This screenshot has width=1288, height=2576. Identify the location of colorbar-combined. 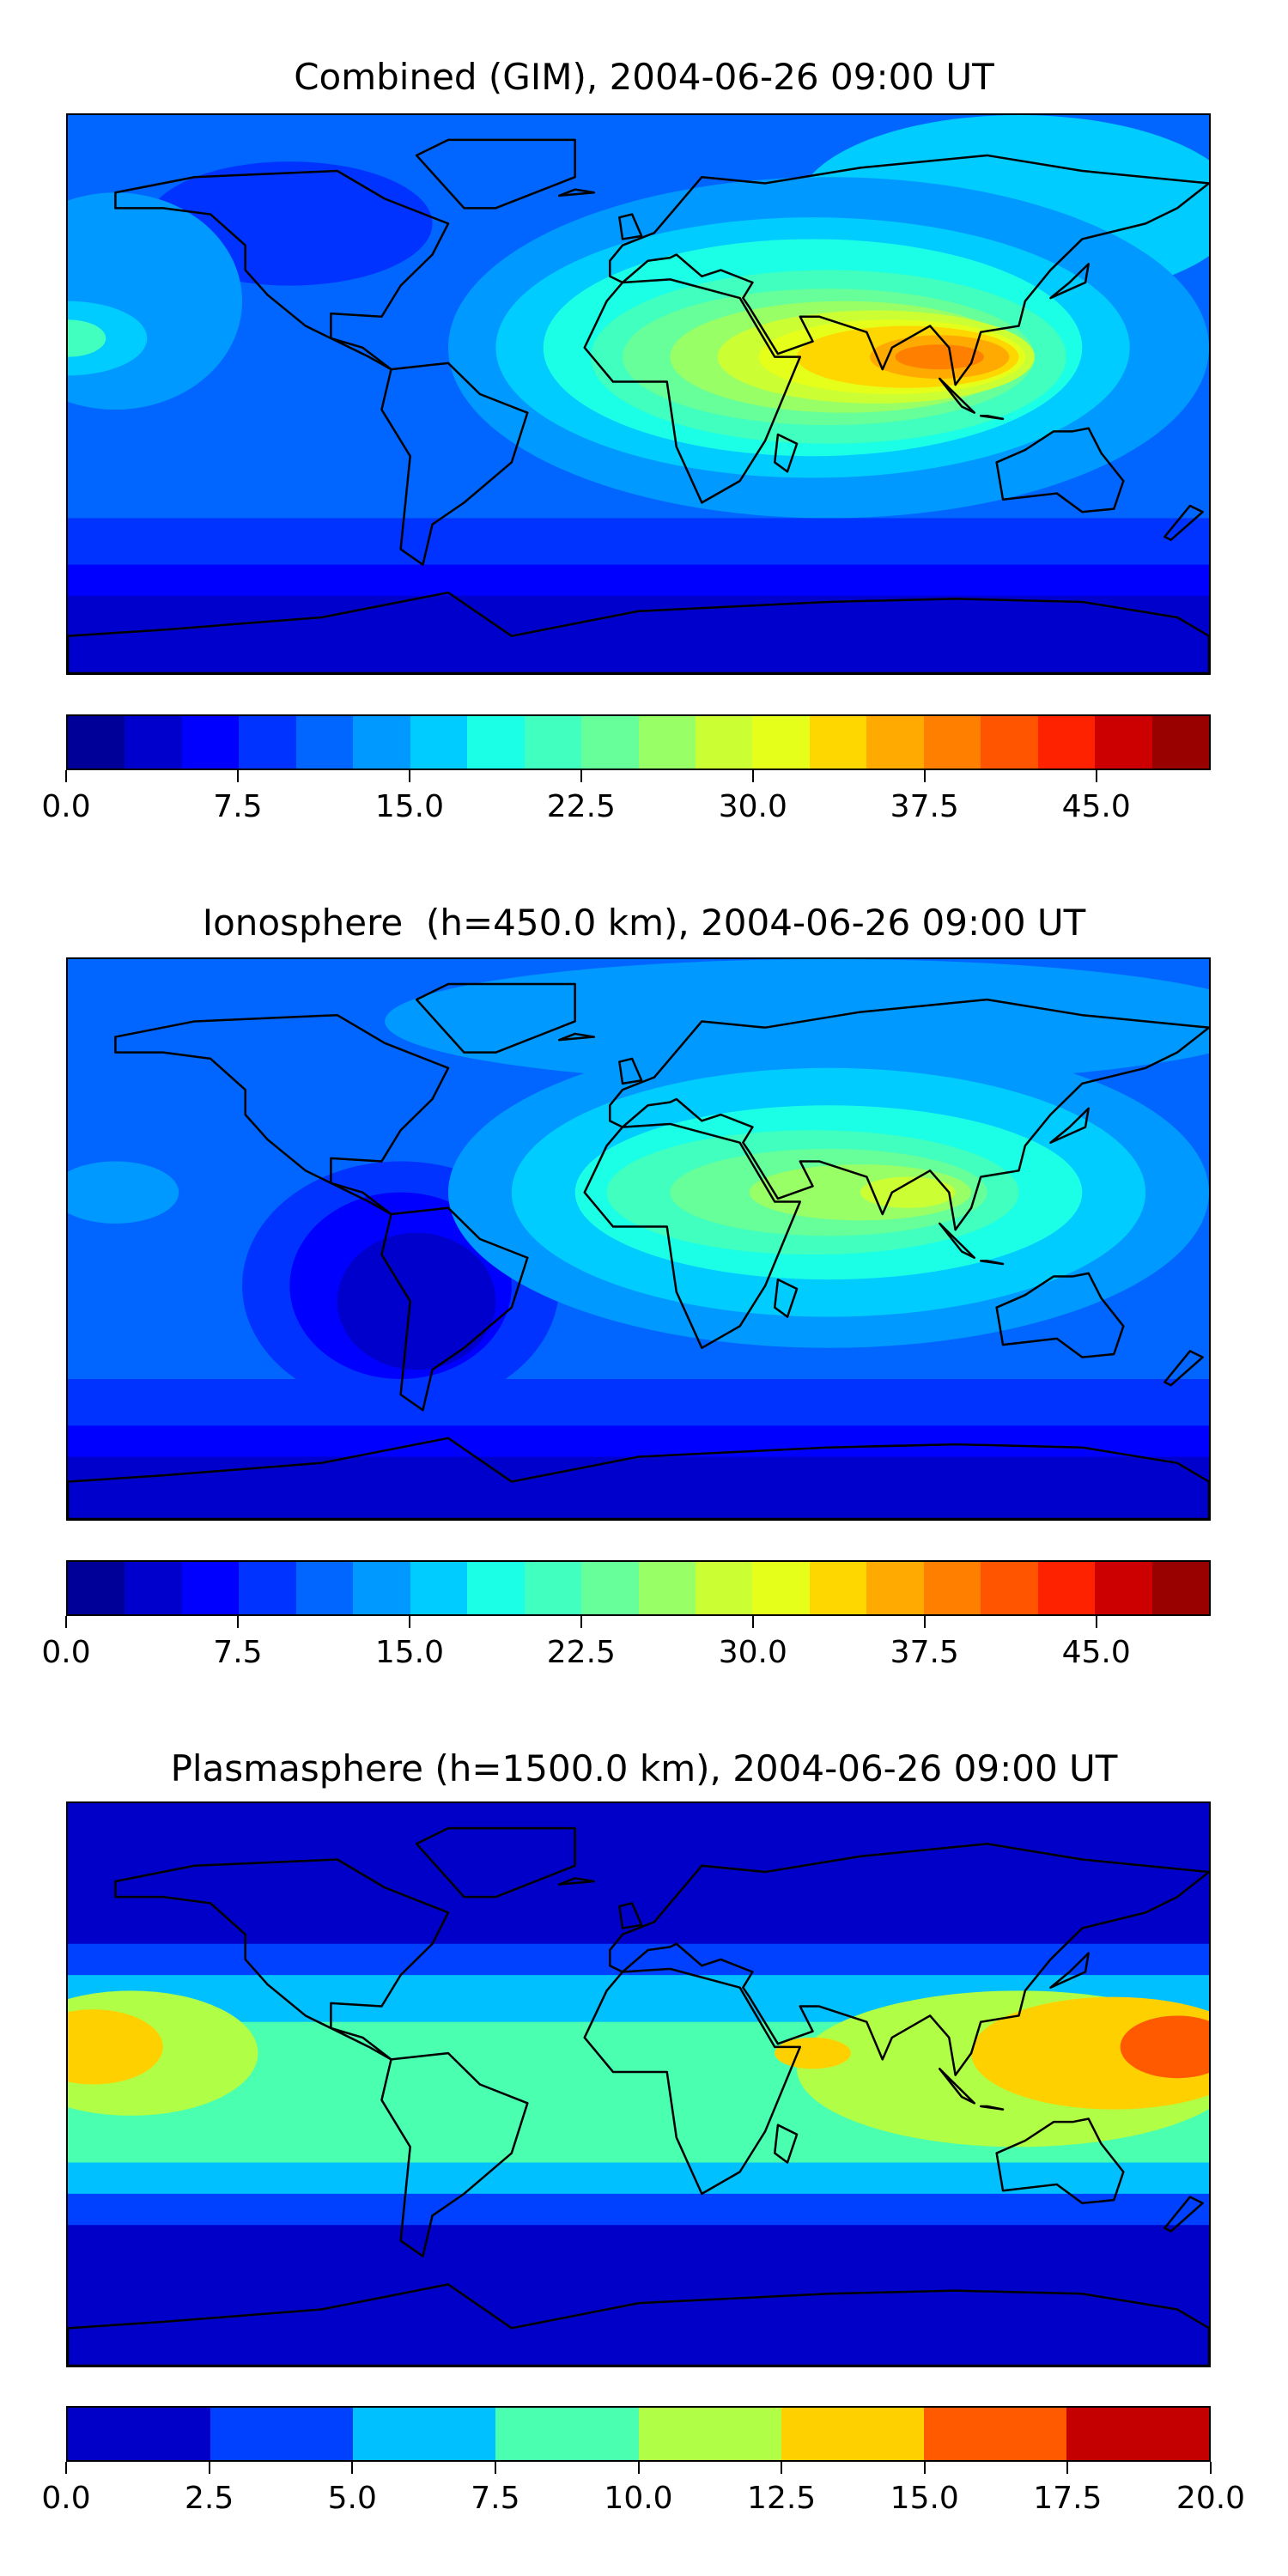
(638, 742).